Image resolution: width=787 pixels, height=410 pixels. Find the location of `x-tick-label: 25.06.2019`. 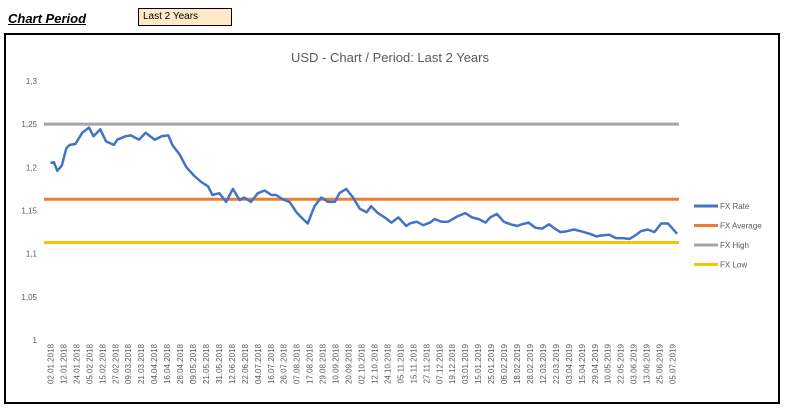

x-tick-label: 25.06.2019 is located at coordinates (660, 363).